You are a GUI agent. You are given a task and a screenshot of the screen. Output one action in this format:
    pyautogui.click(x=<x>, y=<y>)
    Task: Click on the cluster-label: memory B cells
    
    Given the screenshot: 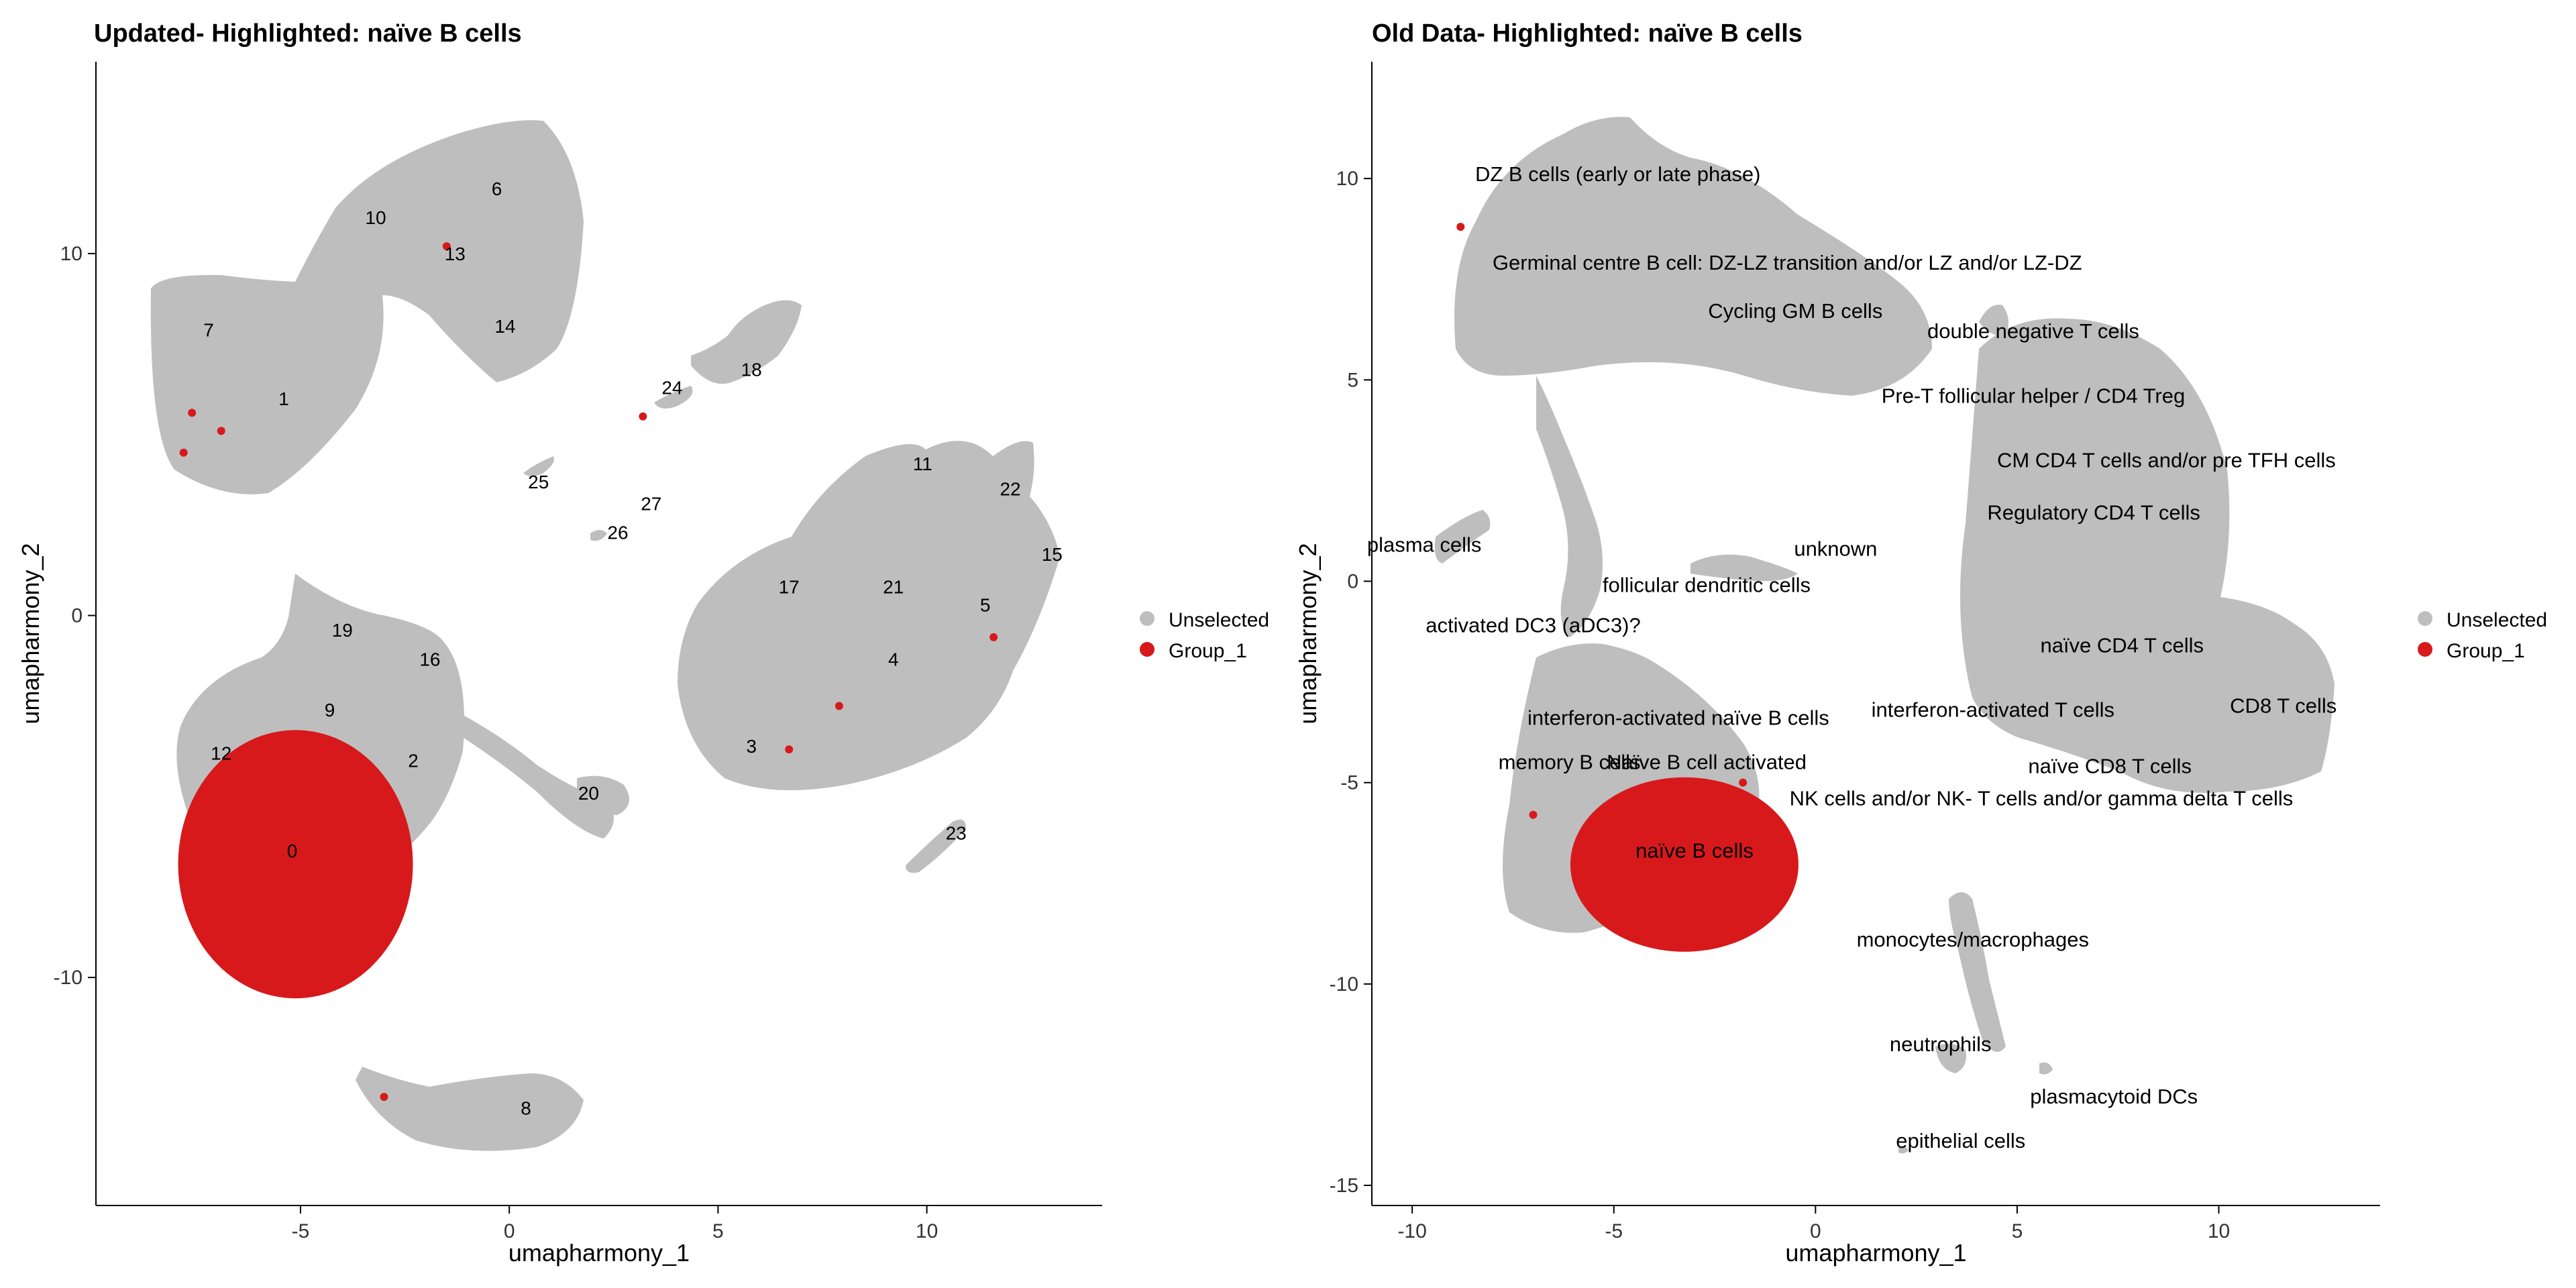 What is the action you would take?
    pyautogui.click(x=1570, y=762)
    